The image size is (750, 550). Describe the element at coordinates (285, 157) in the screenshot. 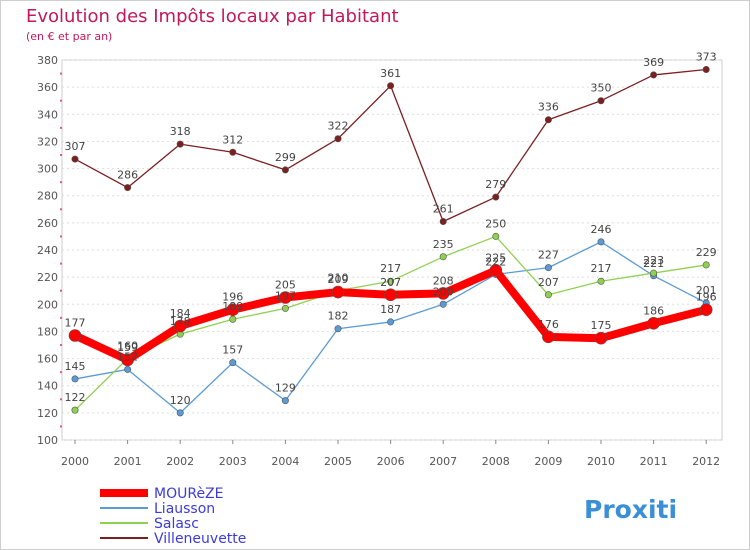

I see `data-label: 299` at that location.